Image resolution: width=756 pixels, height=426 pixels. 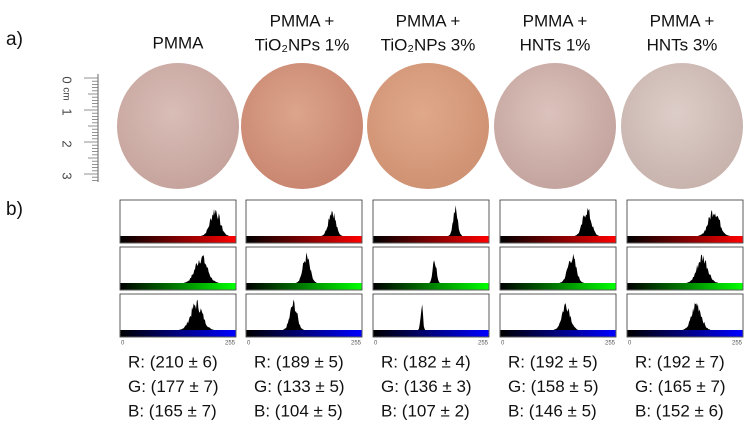 I want to click on column-header: TiO₂NPs 3%, so click(x=428, y=44).